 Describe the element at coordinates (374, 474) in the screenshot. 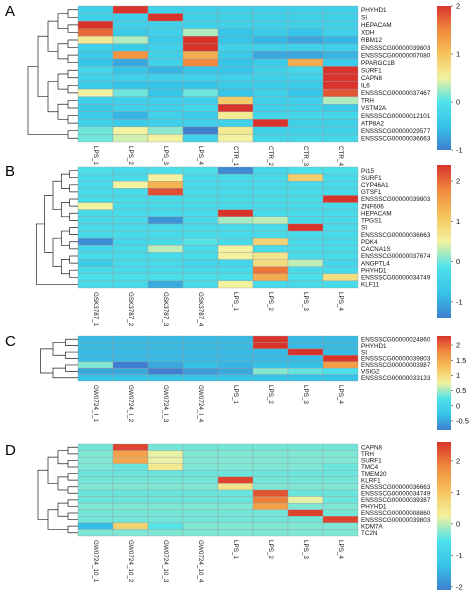

I see `row-label: TMEM20` at that location.